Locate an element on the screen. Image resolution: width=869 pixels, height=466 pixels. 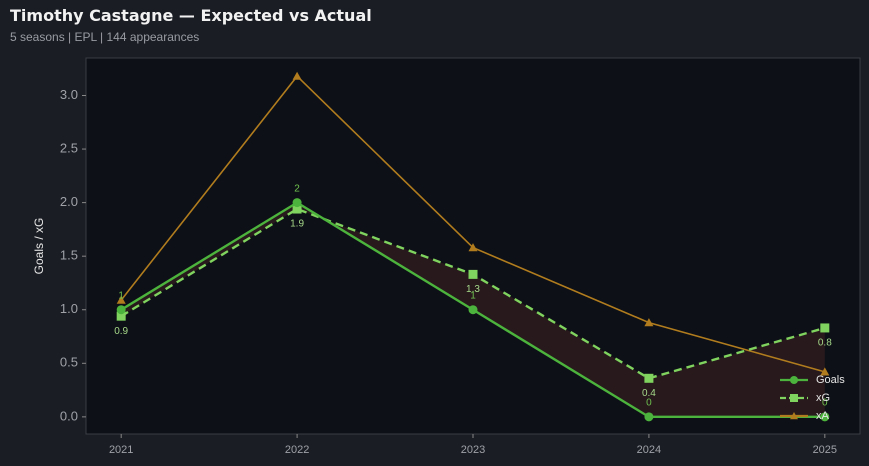
y-tick-label: 1.0 is located at coordinates (69, 308).